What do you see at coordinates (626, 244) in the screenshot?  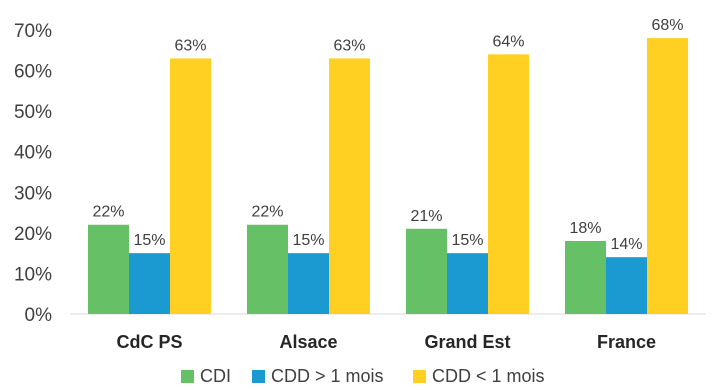 I see `data-label: 14%` at bounding box center [626, 244].